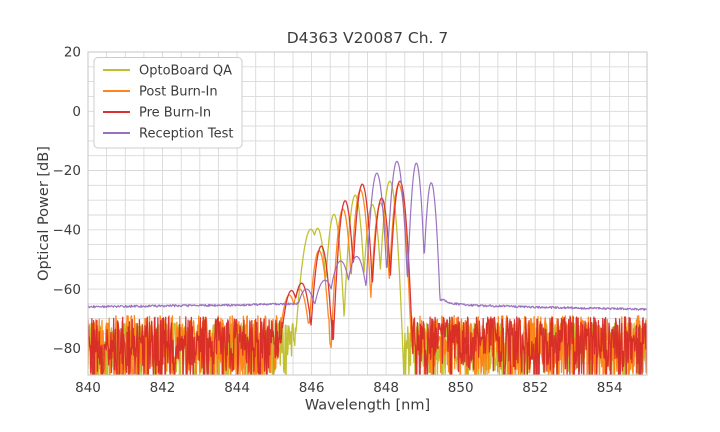 The width and height of the screenshot is (720, 432). I want to click on y-tick-label: −60, so click(67, 290).